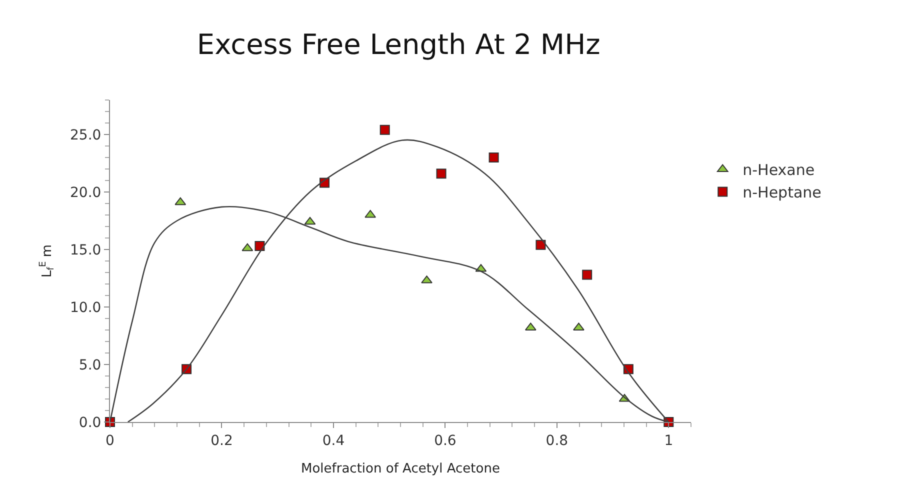 Image resolution: width=906 pixels, height=492 pixels. I want to click on x-tick-label: 0.4, so click(333, 440).